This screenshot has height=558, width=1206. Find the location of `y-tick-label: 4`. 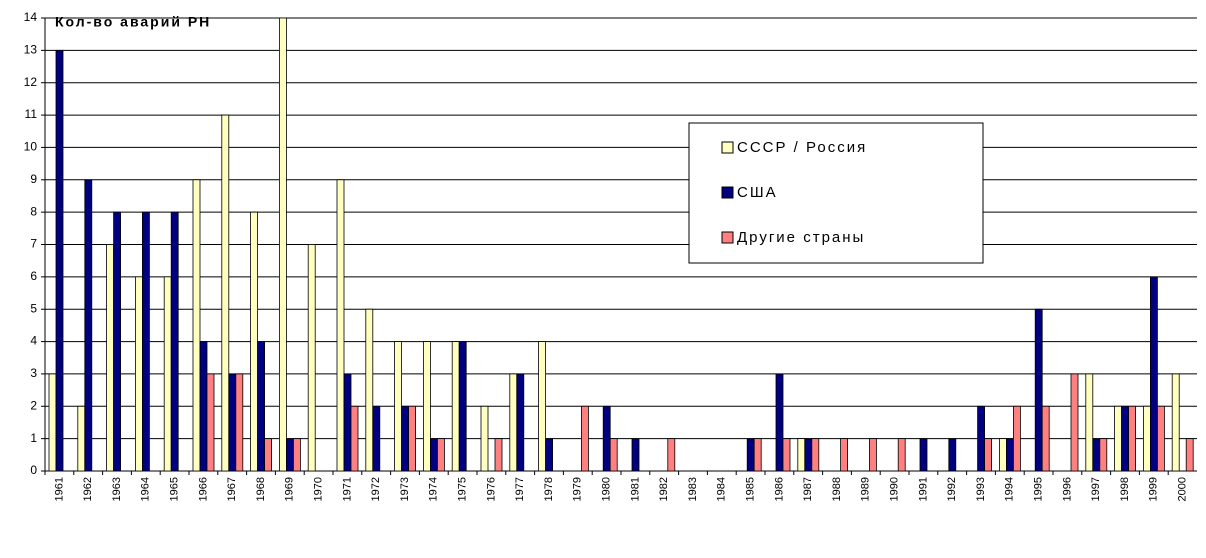

y-tick-label: 4 is located at coordinates (33, 341).